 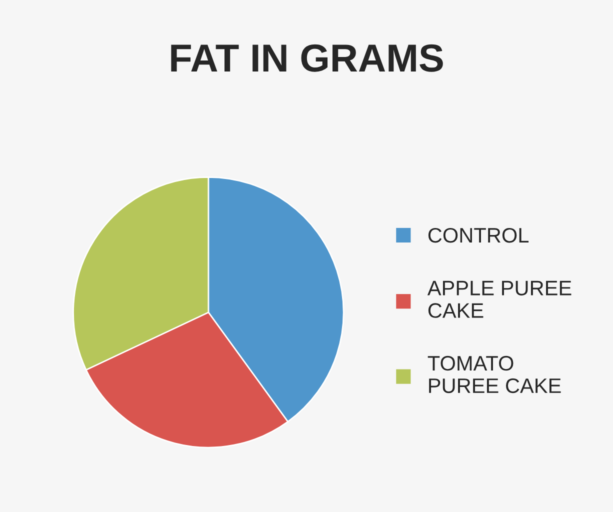 What do you see at coordinates (499, 299) in the screenshot?
I see `legend-label: APPLE PUREE CAKE` at bounding box center [499, 299].